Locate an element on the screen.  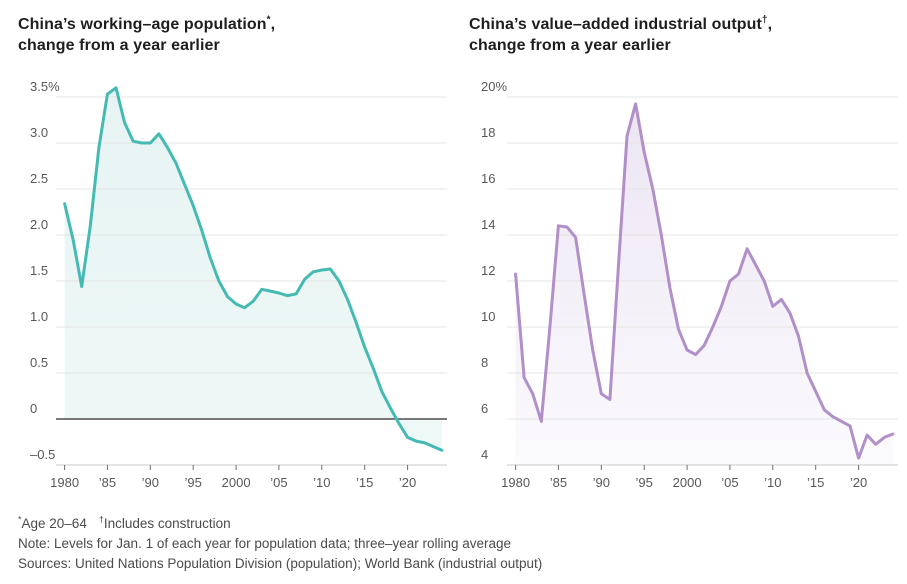
svg-text: 1.0 is located at coordinates (39, 316).